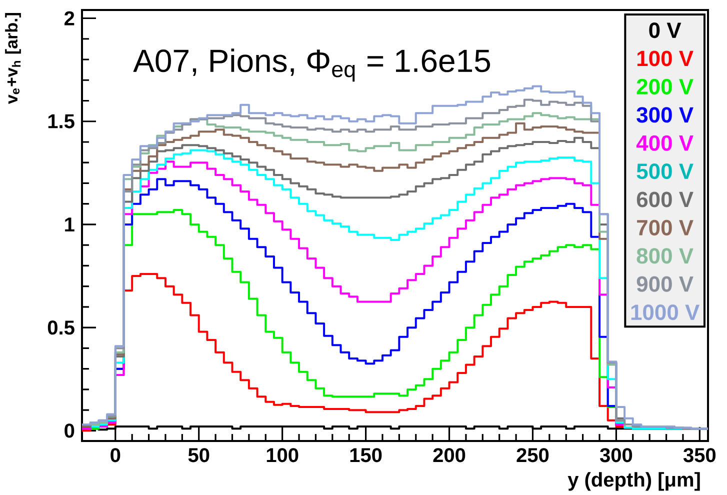 The width and height of the screenshot is (727, 495). What do you see at coordinates (115, 455) in the screenshot?
I see `x-tick-label: 0` at bounding box center [115, 455].